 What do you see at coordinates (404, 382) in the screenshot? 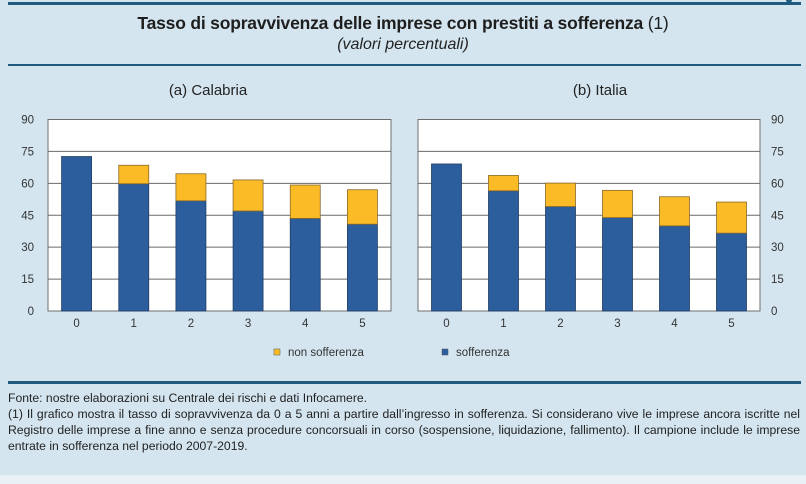
I see `footer-rule` at bounding box center [404, 382].